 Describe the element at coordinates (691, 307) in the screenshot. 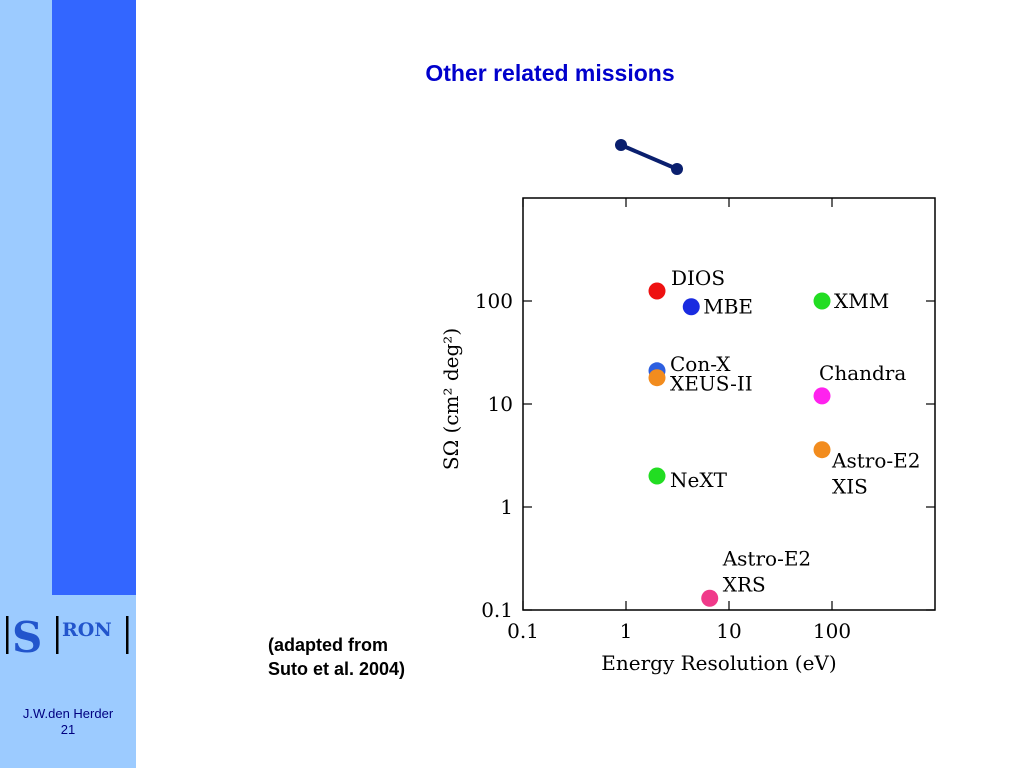

I see `data-point-mbe` at that location.